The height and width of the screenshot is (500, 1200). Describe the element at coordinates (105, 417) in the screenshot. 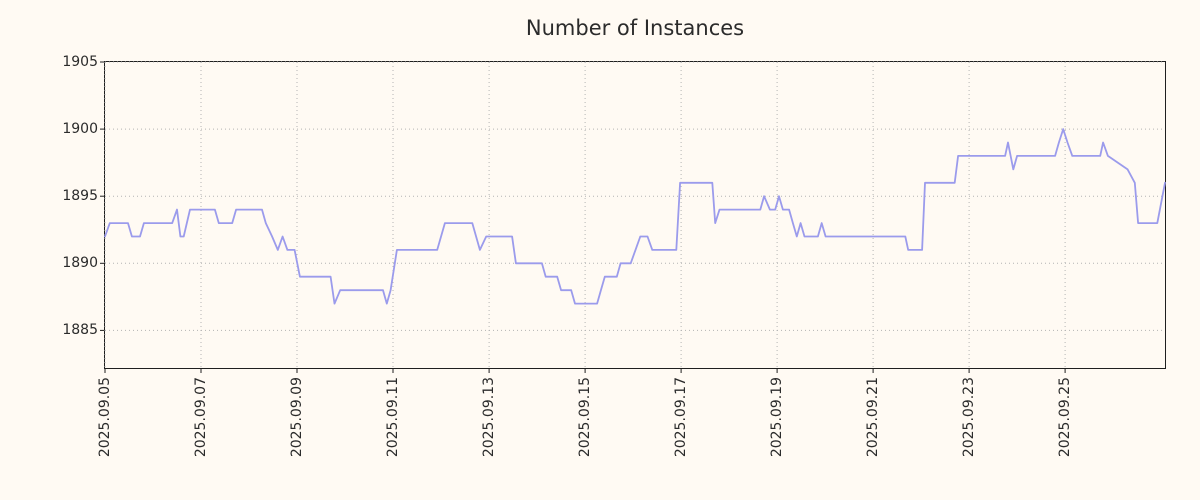

I see `x-tick-label: 2025.09.05` at that location.